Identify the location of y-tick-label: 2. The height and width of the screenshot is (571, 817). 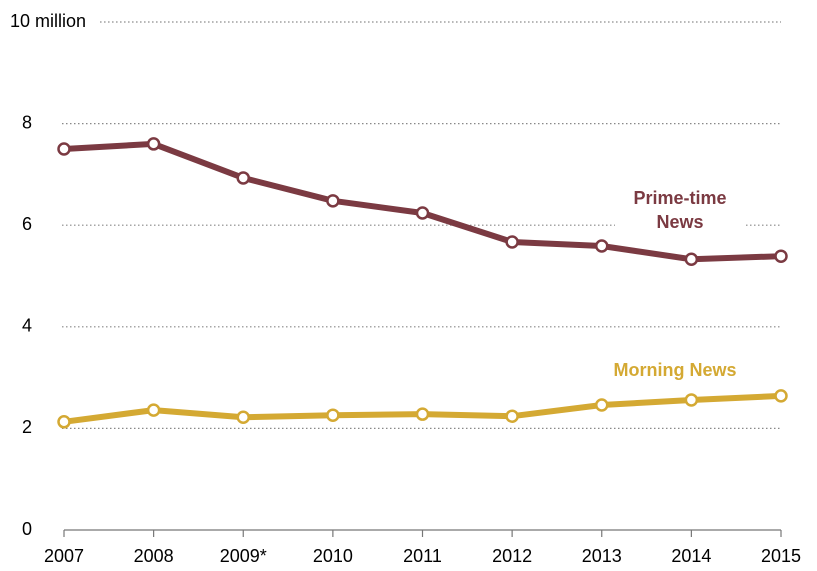
(27, 427).